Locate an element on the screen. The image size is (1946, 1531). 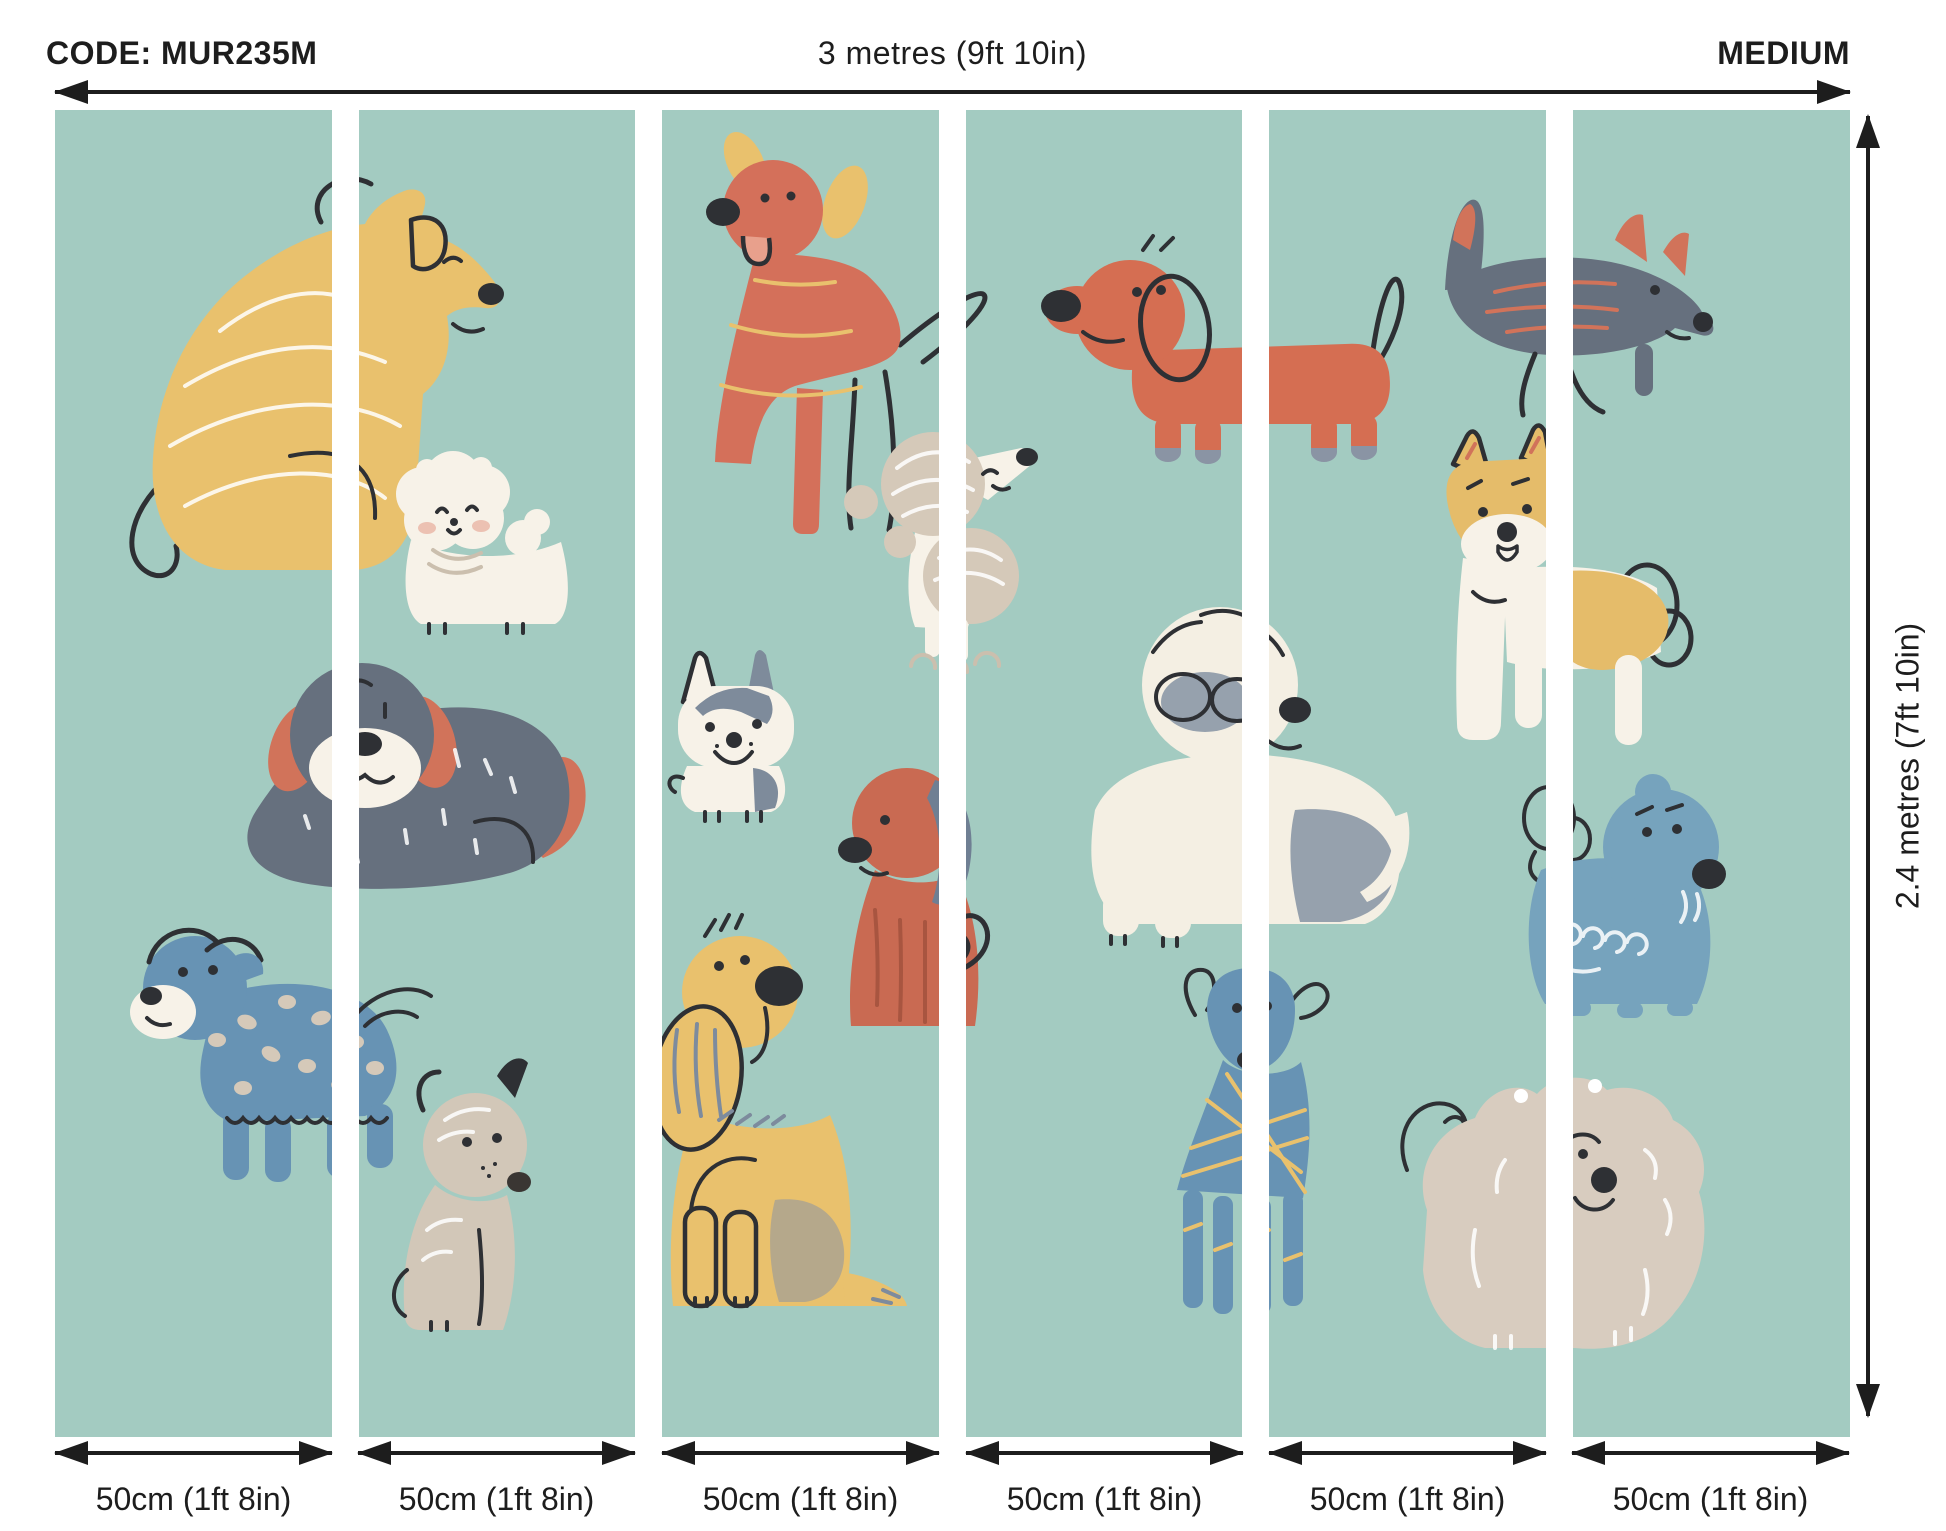
strip-measure-3: 50cm (1ft 8in) is located at coordinates (800, 1485).